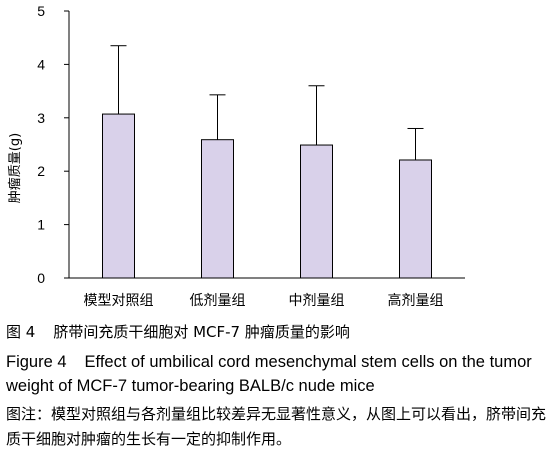 The width and height of the screenshot is (559, 458). I want to click on y-tick-label-2: 2, so click(41, 171).